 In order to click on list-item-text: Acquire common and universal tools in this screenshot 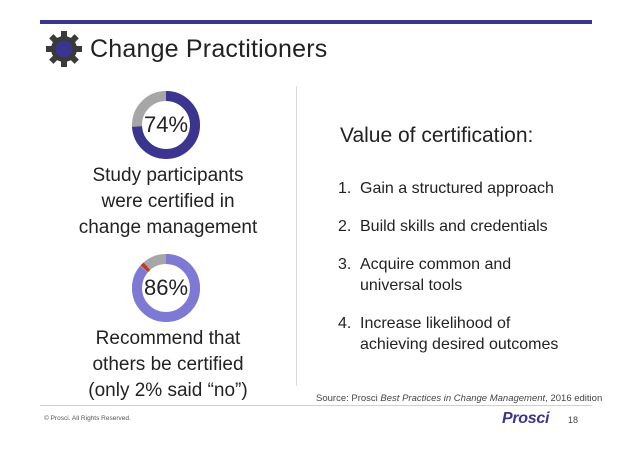, I will do `click(435, 275)`.